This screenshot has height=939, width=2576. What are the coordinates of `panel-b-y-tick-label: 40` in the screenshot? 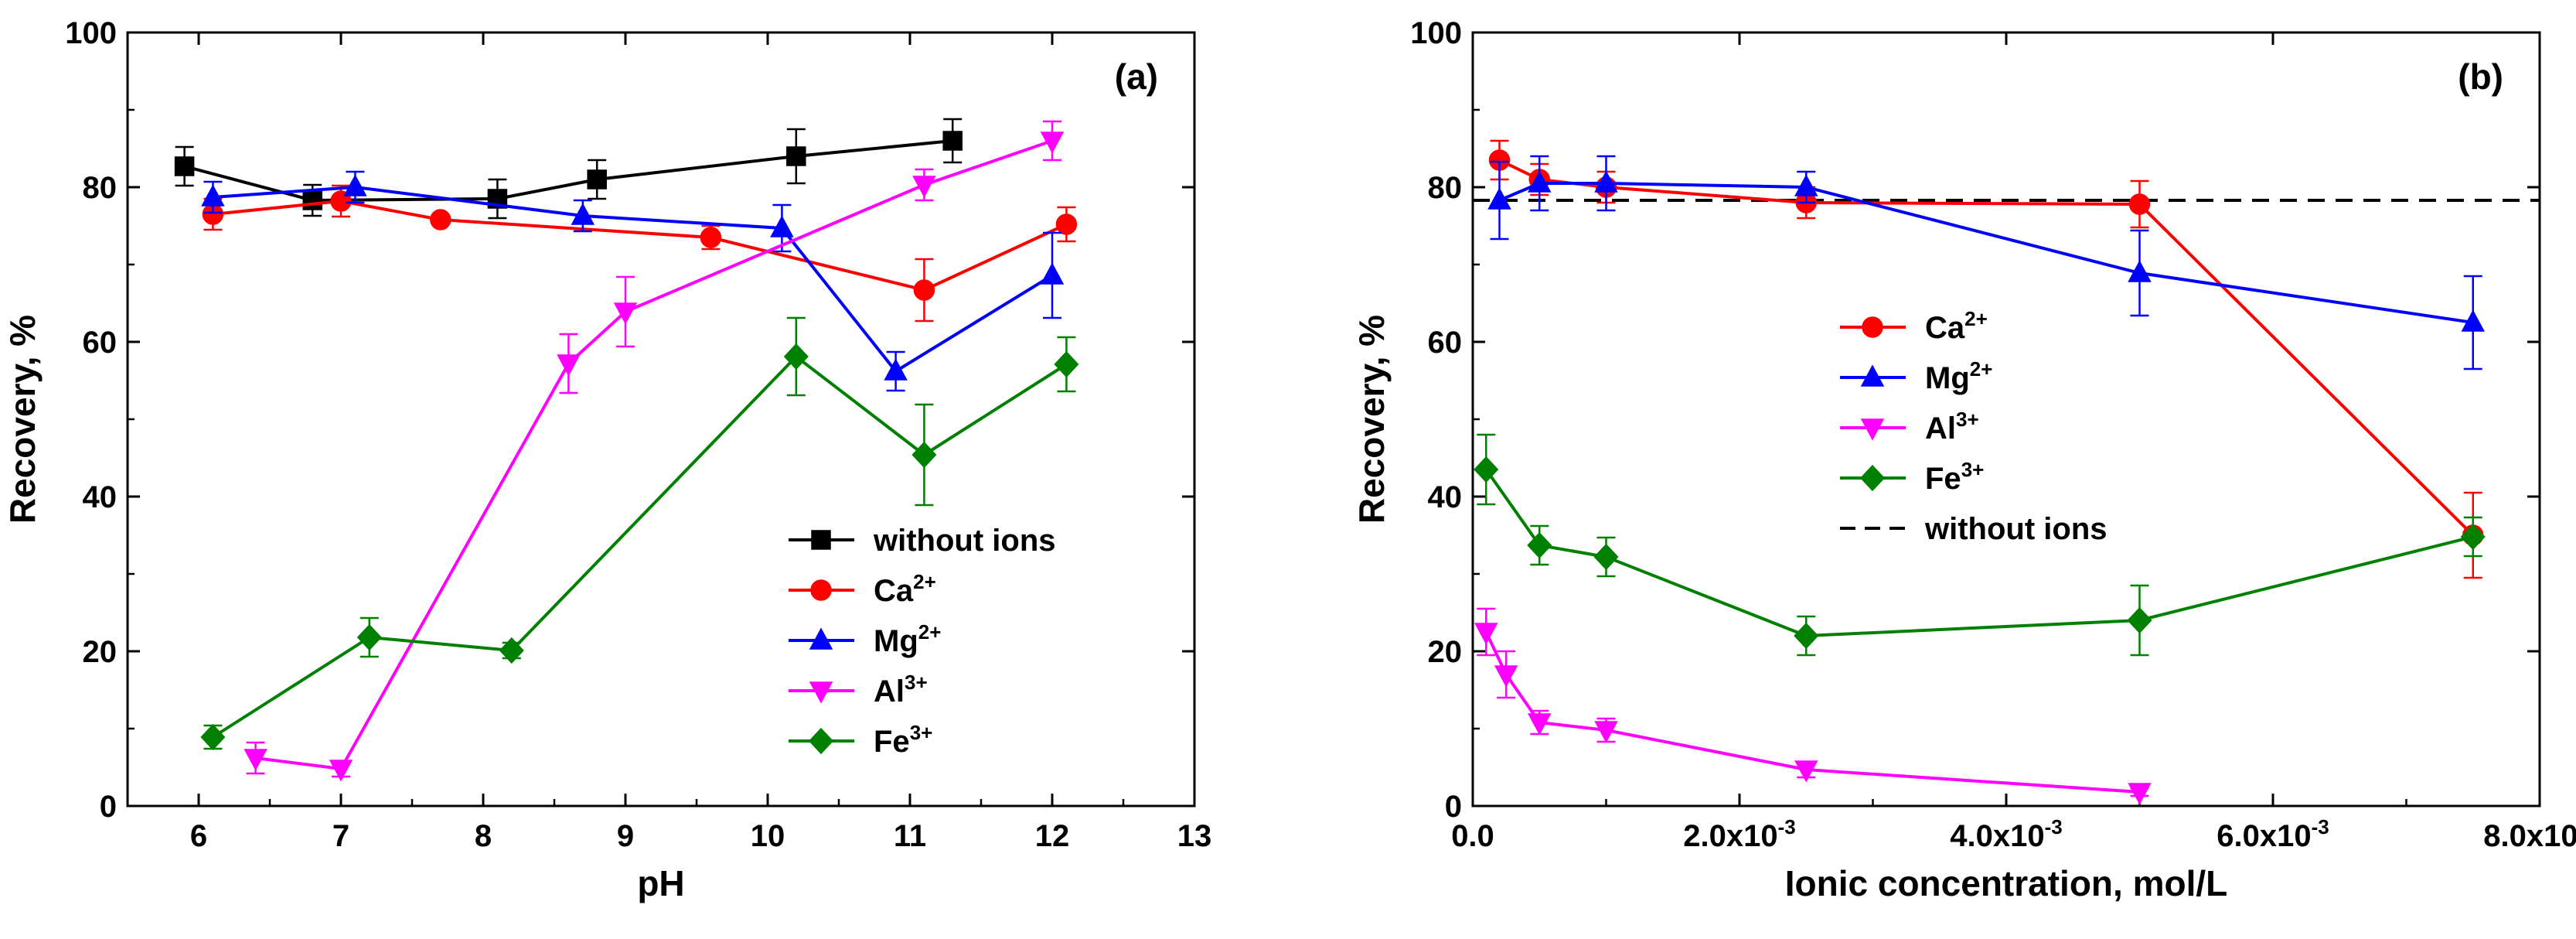 It's located at (1445, 497).